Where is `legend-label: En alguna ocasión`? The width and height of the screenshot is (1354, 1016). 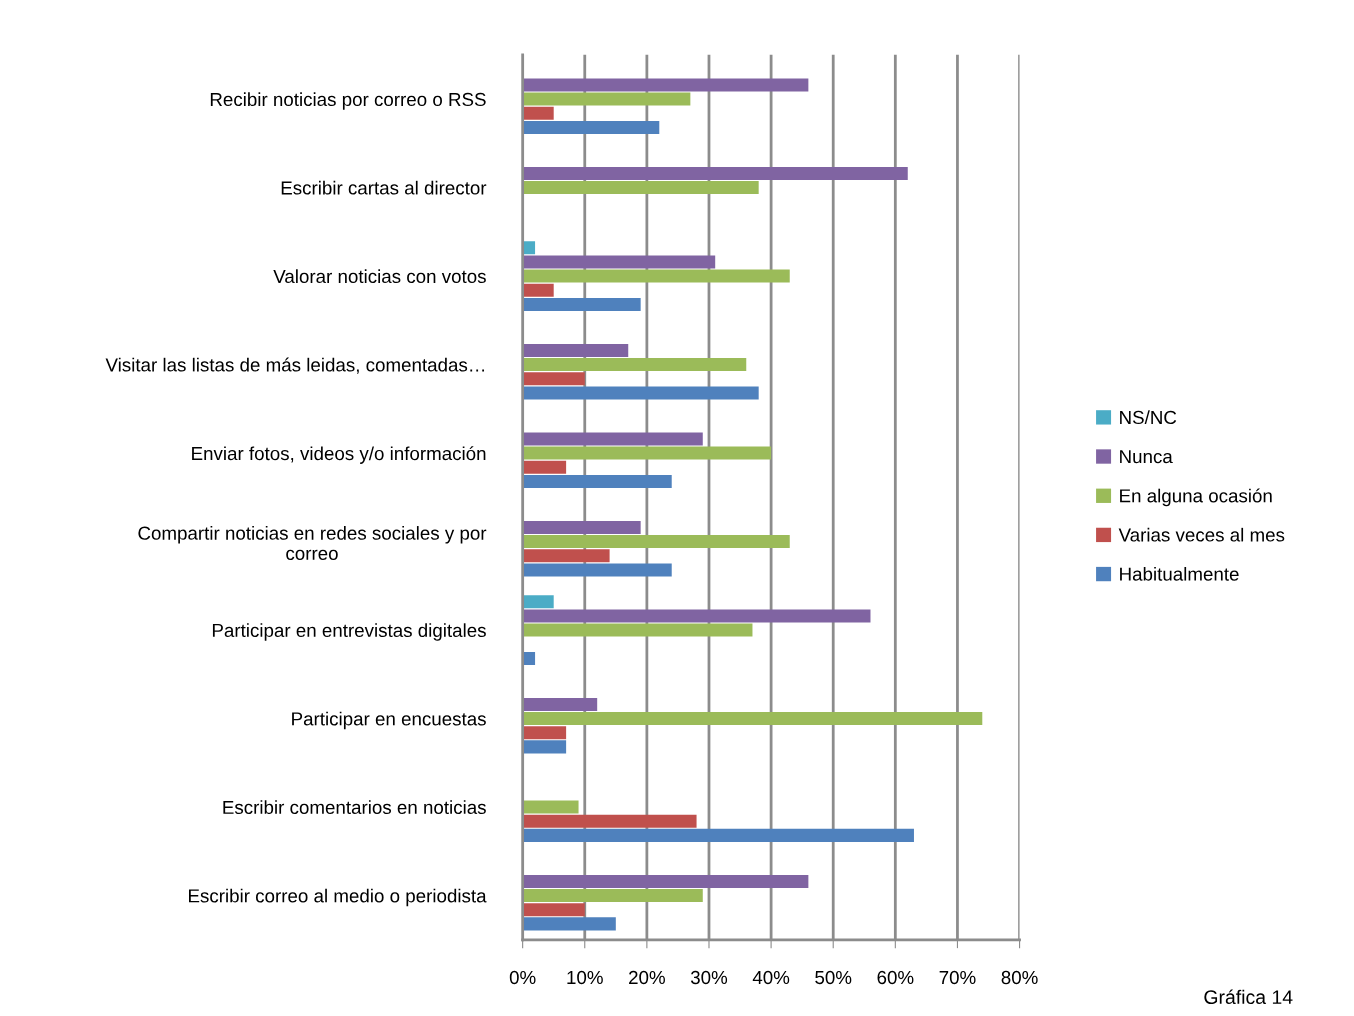 legend-label: En alguna ocasión is located at coordinates (1196, 497).